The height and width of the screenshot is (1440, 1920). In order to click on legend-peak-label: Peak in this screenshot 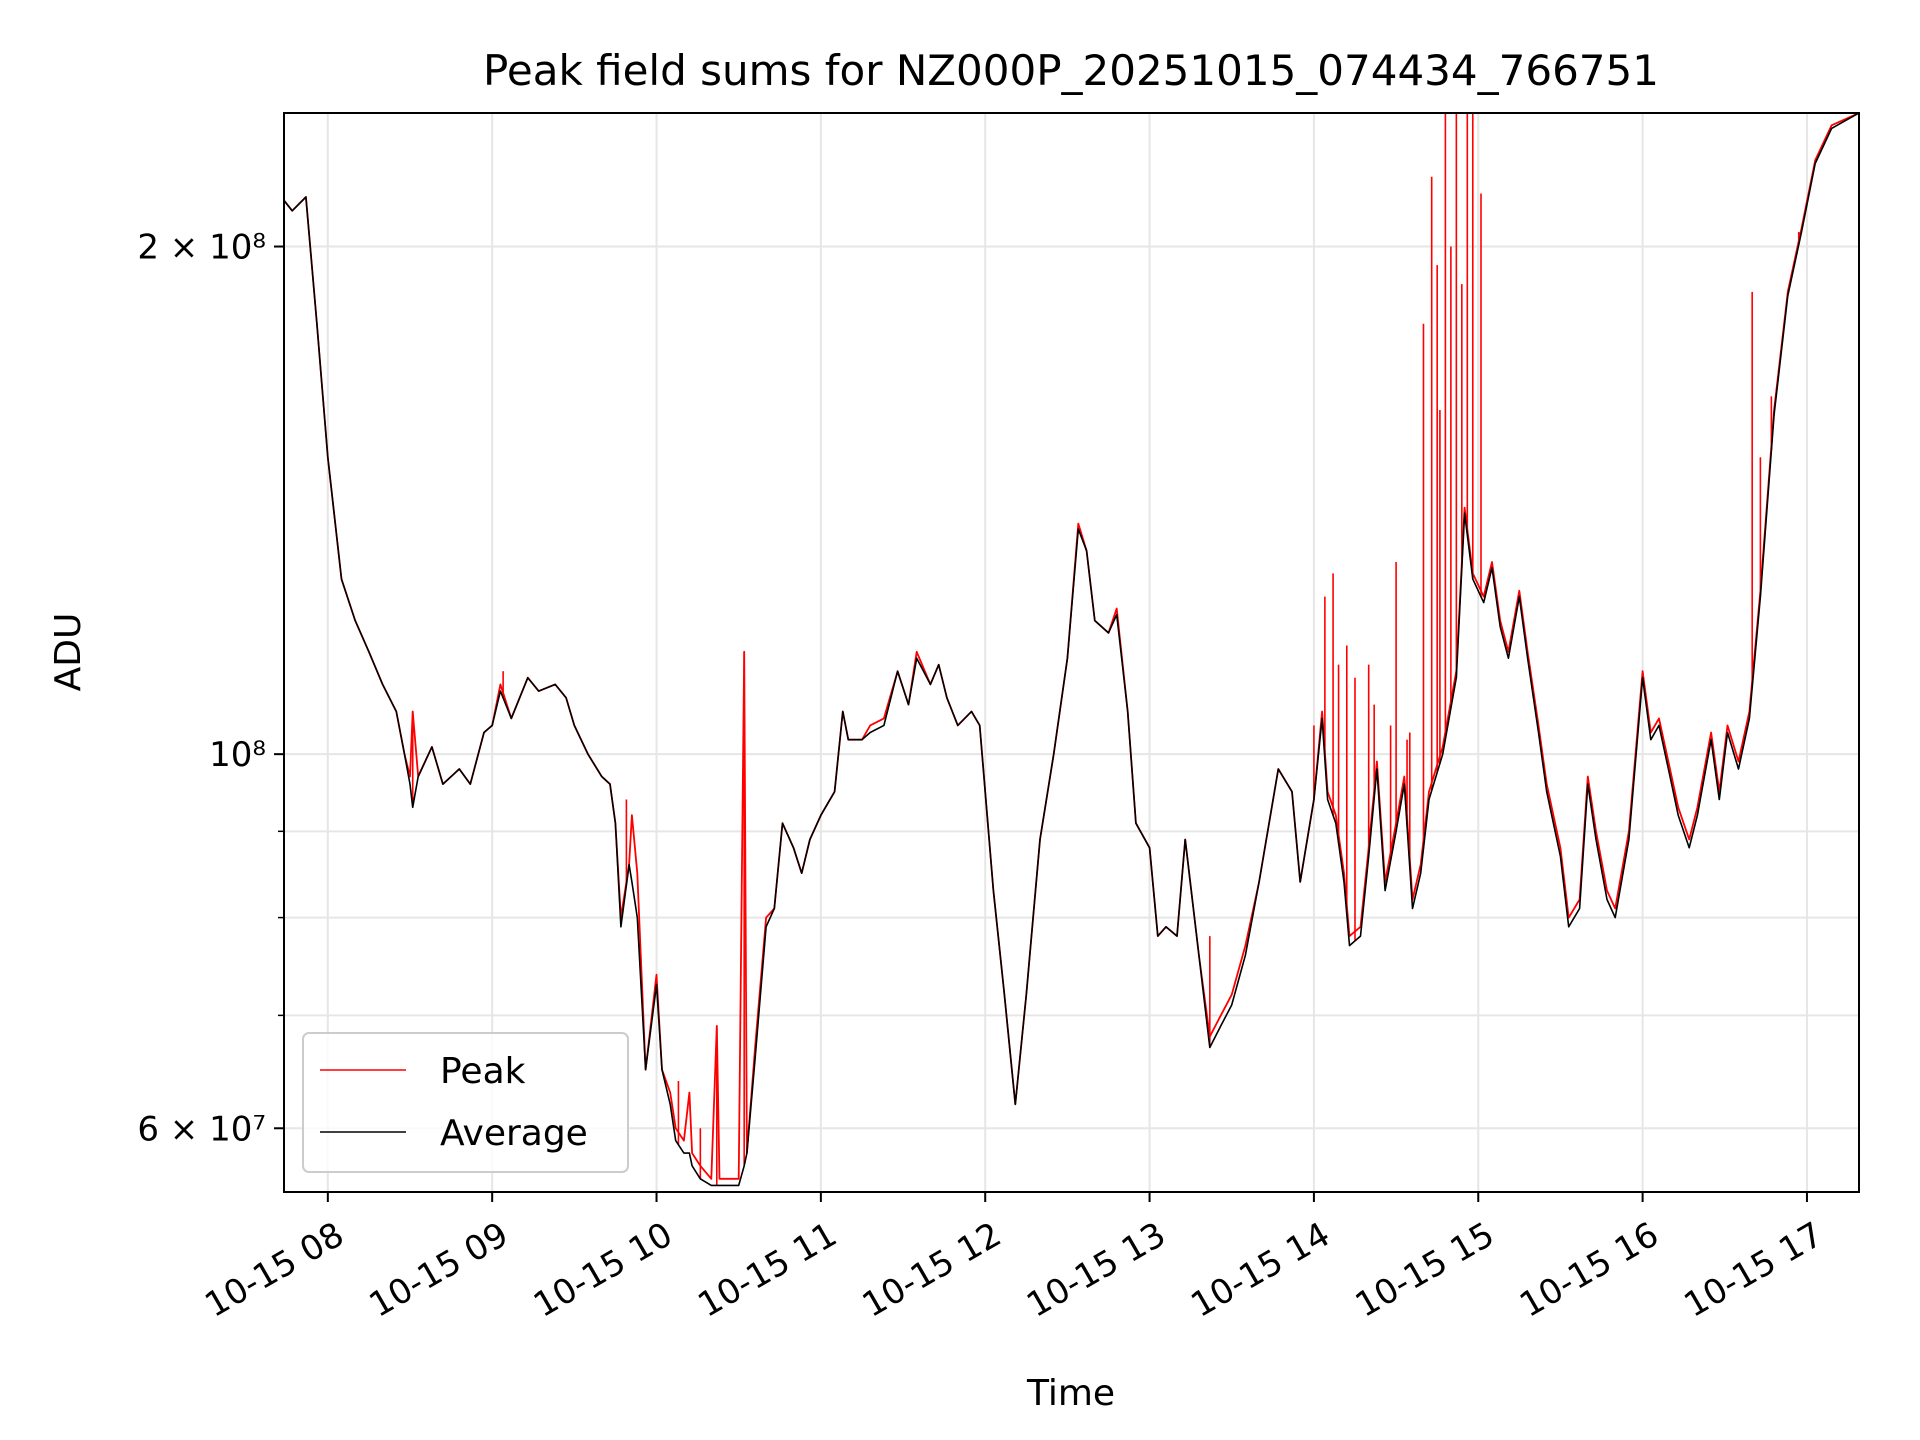, I will do `click(483, 1071)`.